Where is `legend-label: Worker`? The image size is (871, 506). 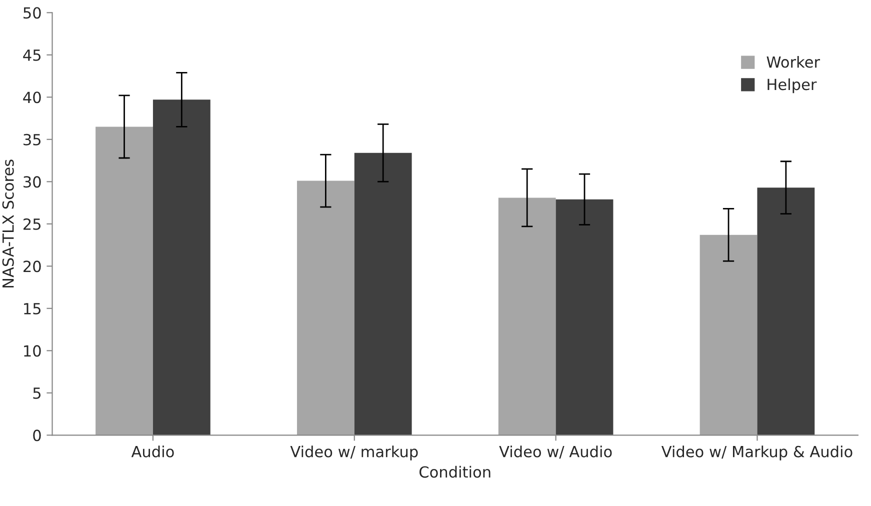
legend-label: Worker is located at coordinates (793, 62).